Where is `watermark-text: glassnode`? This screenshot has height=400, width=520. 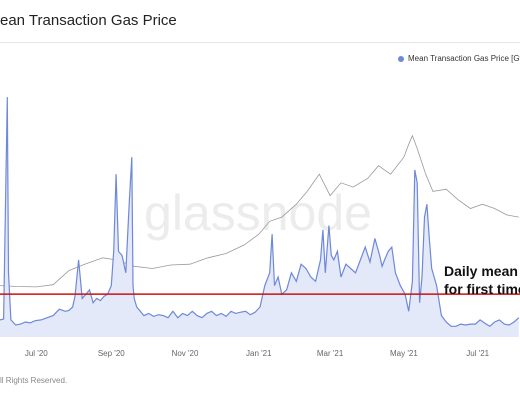
watermark-text: glassnode is located at coordinates (258, 213).